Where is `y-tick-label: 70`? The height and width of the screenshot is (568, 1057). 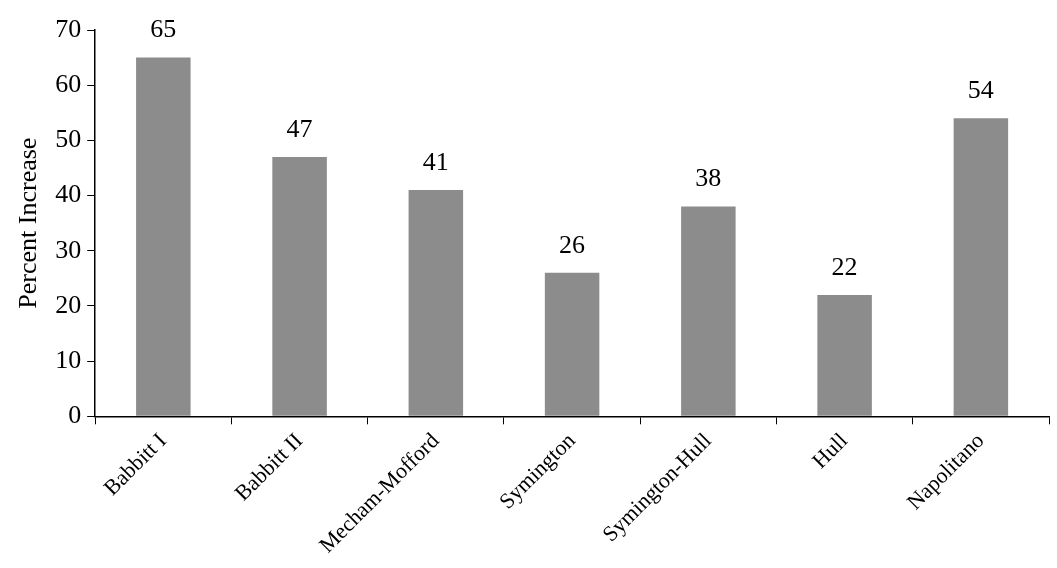
y-tick-label: 70 is located at coordinates (68, 28).